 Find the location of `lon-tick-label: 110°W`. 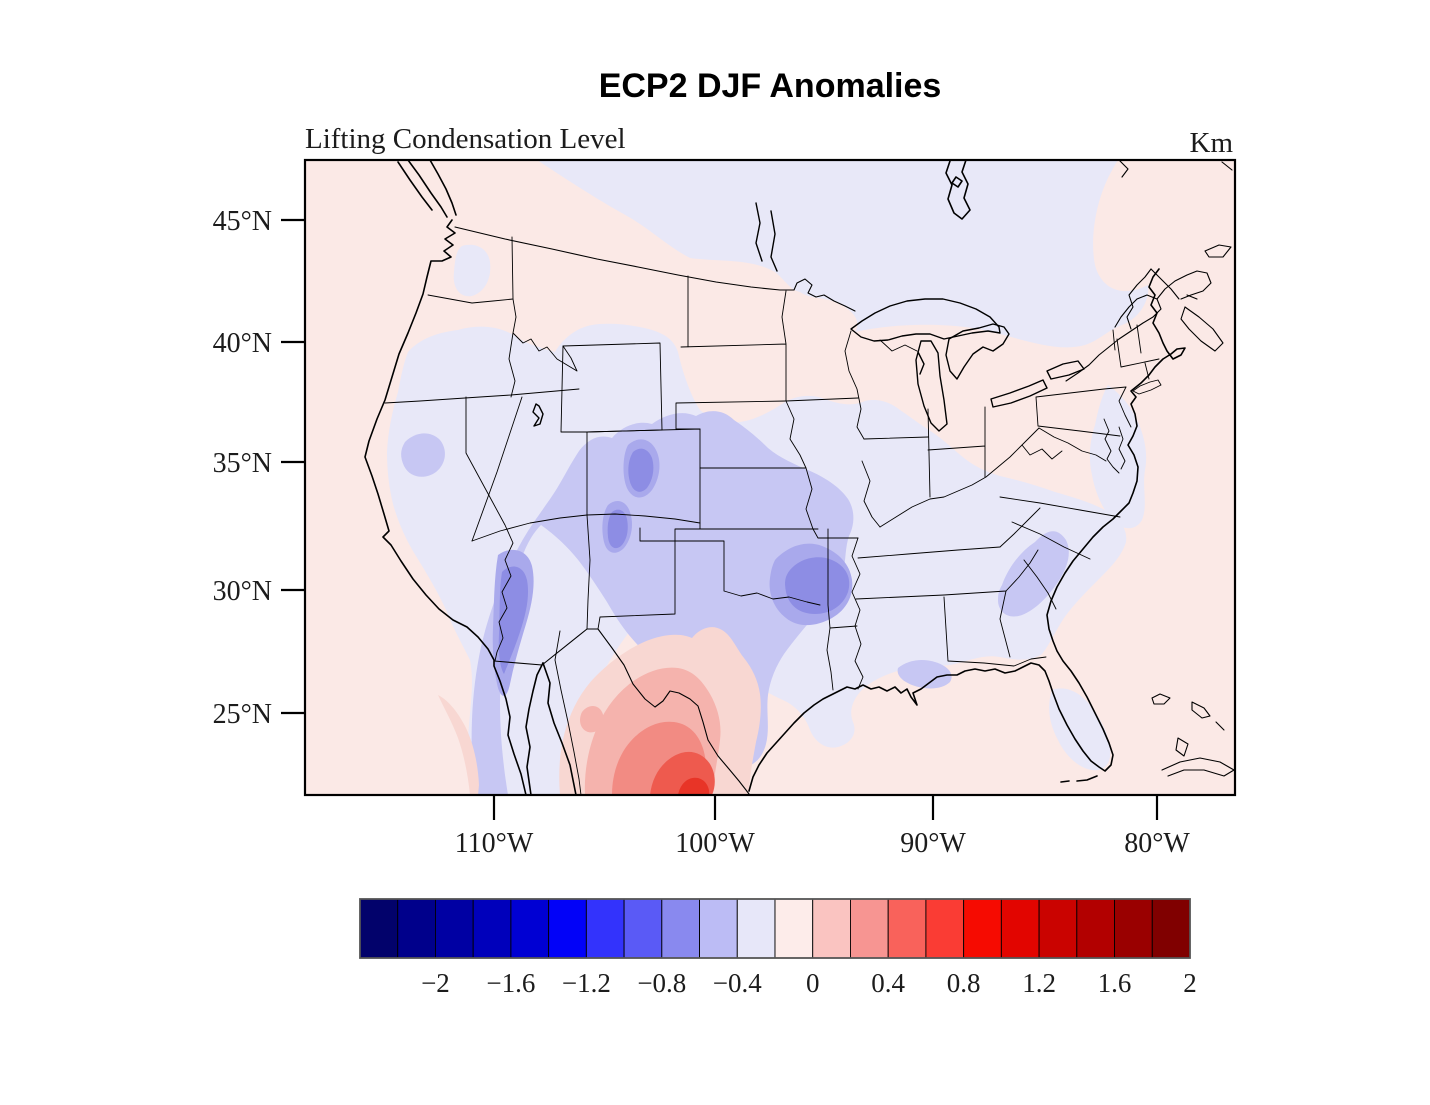

lon-tick-label: 110°W is located at coordinates (494, 843).